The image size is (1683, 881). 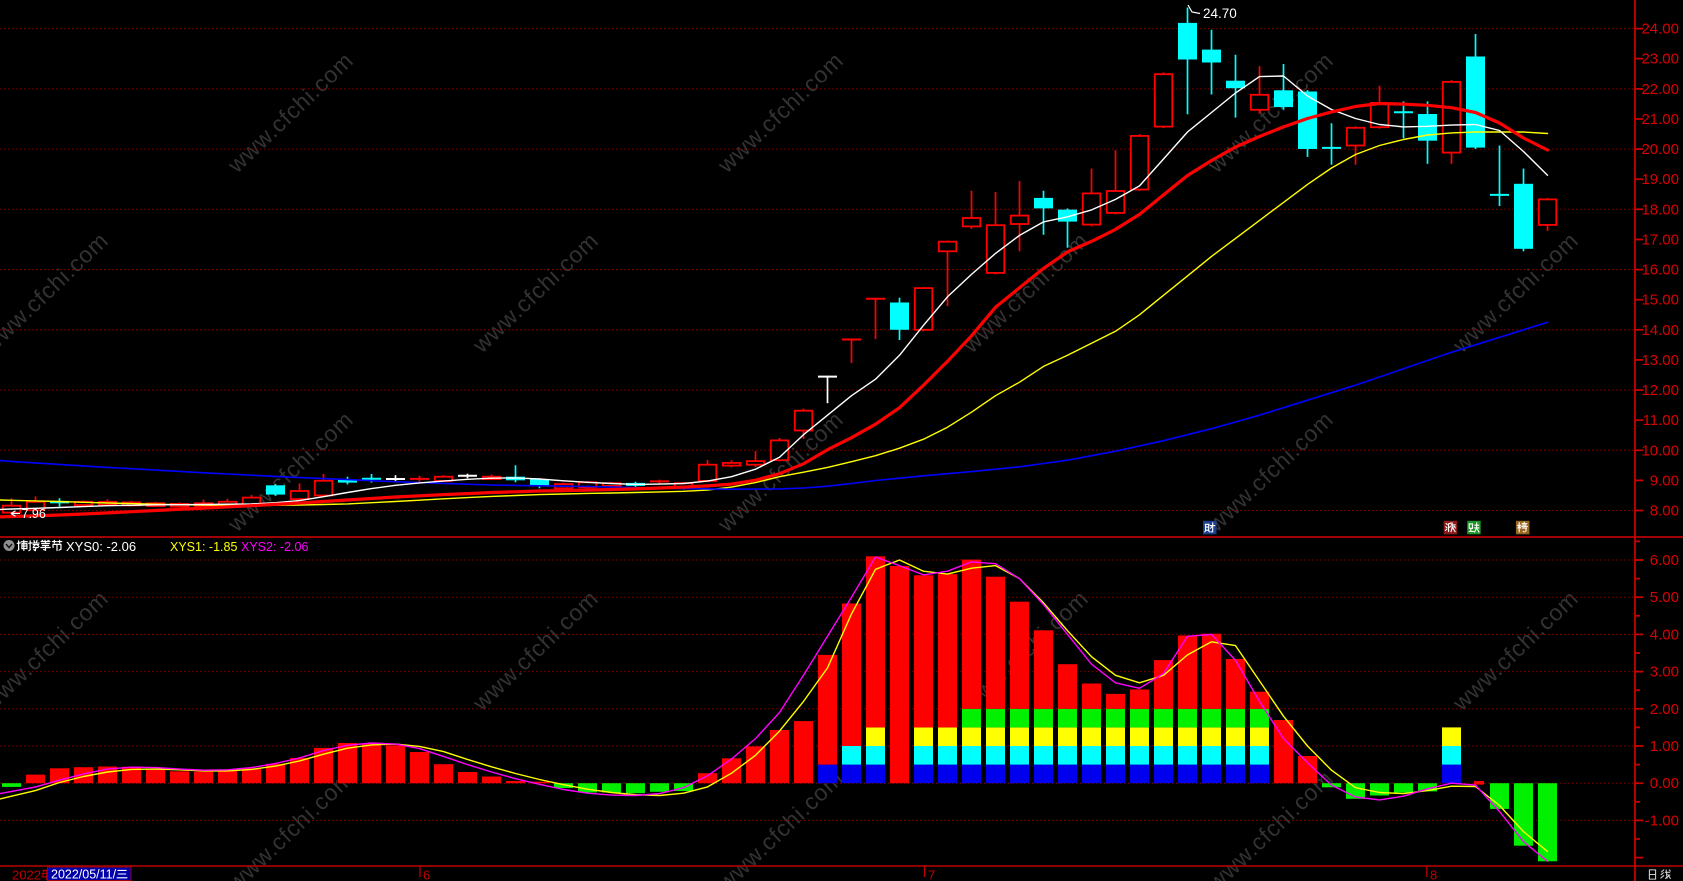 I want to click on svg-text: 7.96, so click(x=34, y=514).